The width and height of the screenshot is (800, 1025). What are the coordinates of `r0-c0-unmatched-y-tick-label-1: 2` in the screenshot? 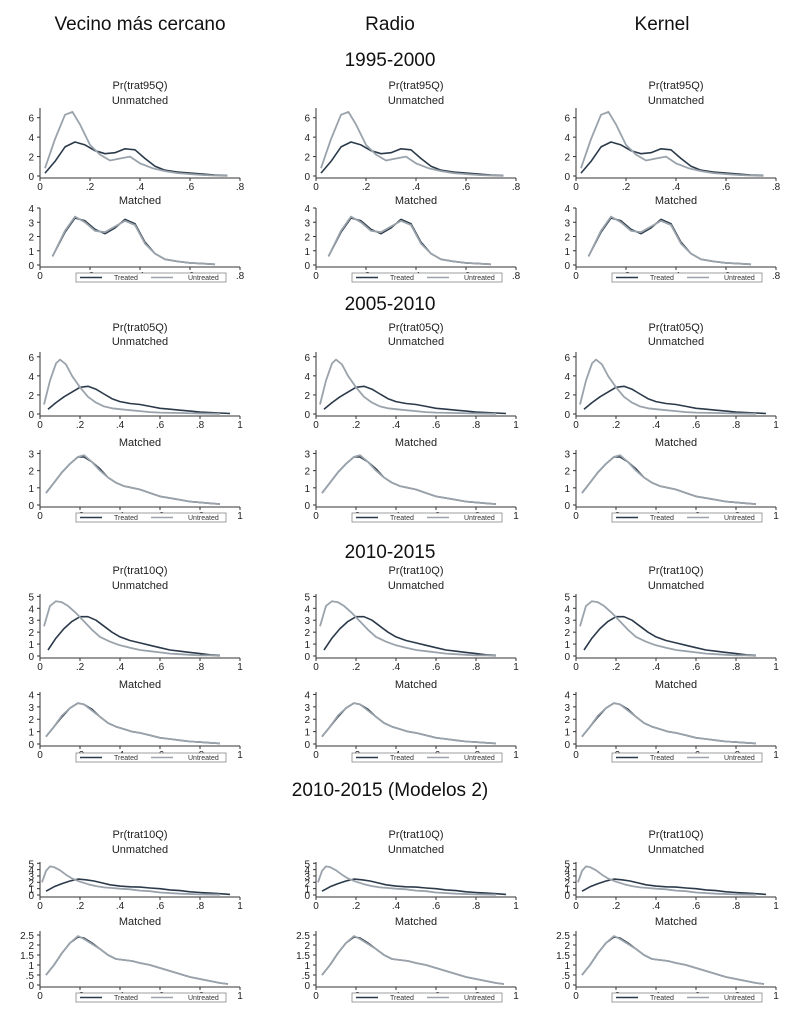 It's located at (31, 158).